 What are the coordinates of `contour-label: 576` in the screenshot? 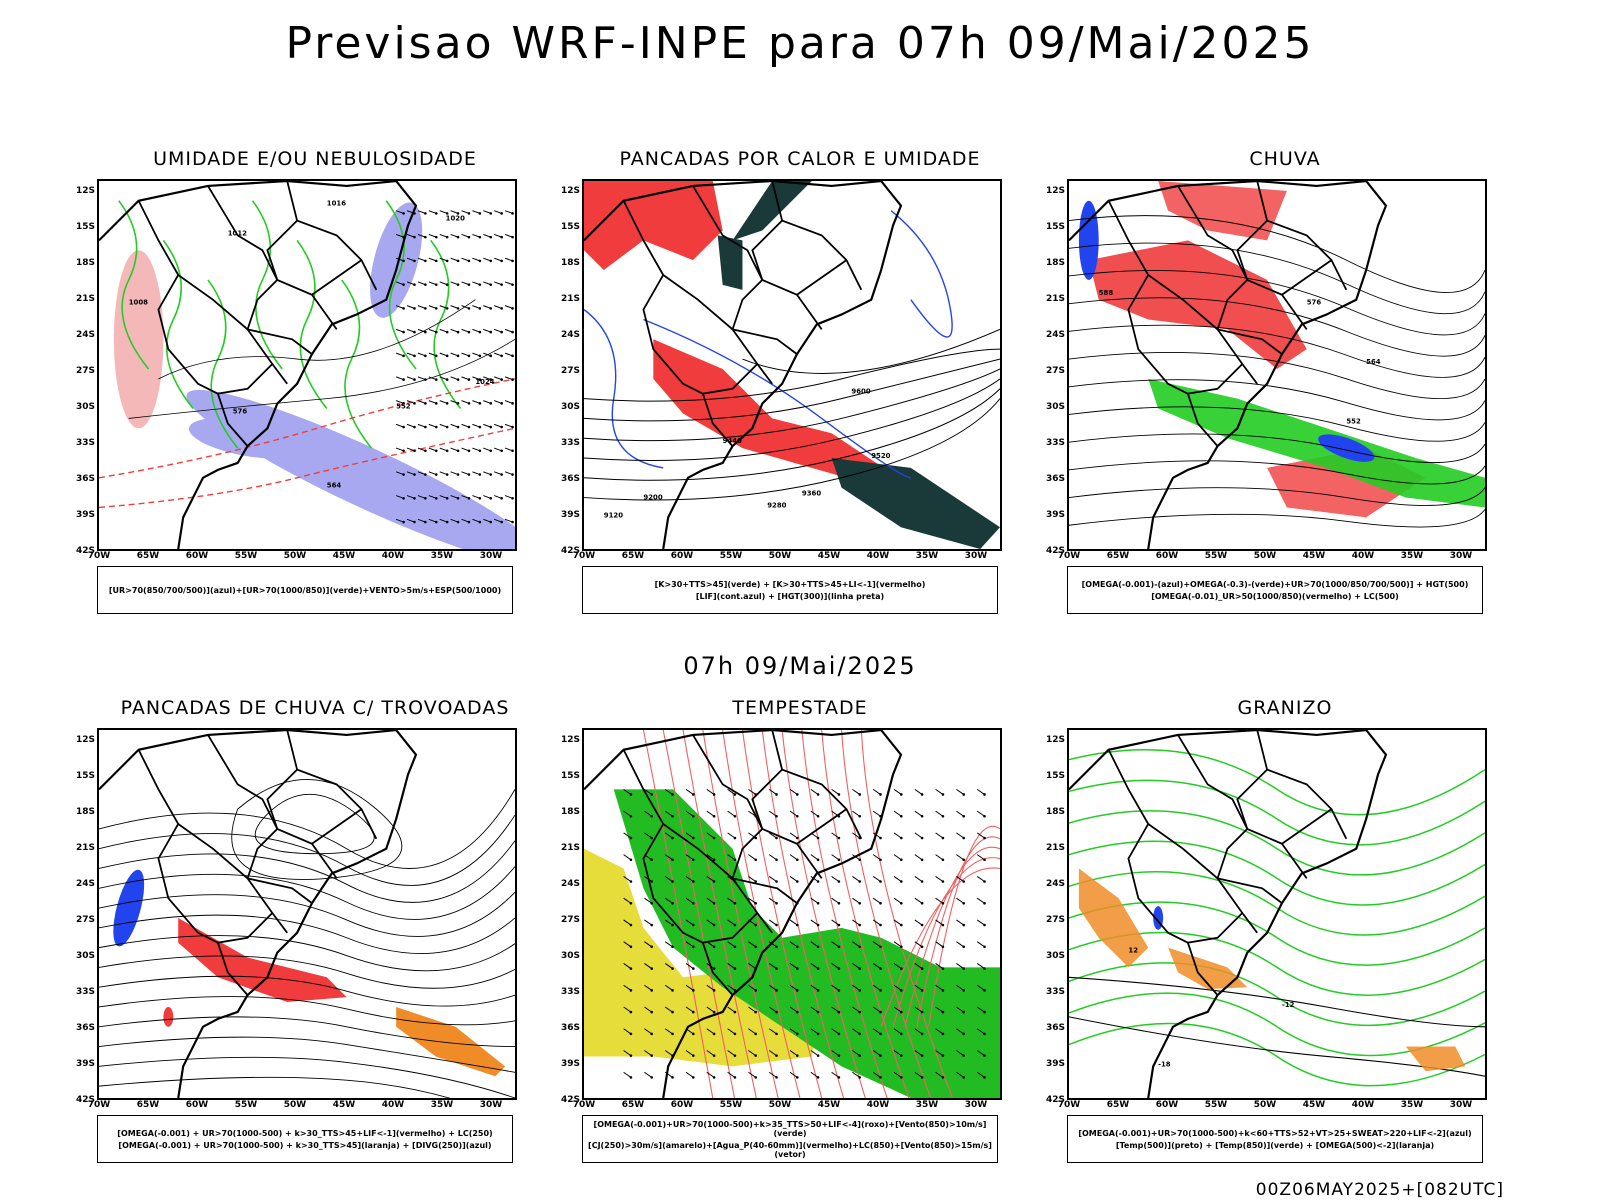 It's located at (240, 411).